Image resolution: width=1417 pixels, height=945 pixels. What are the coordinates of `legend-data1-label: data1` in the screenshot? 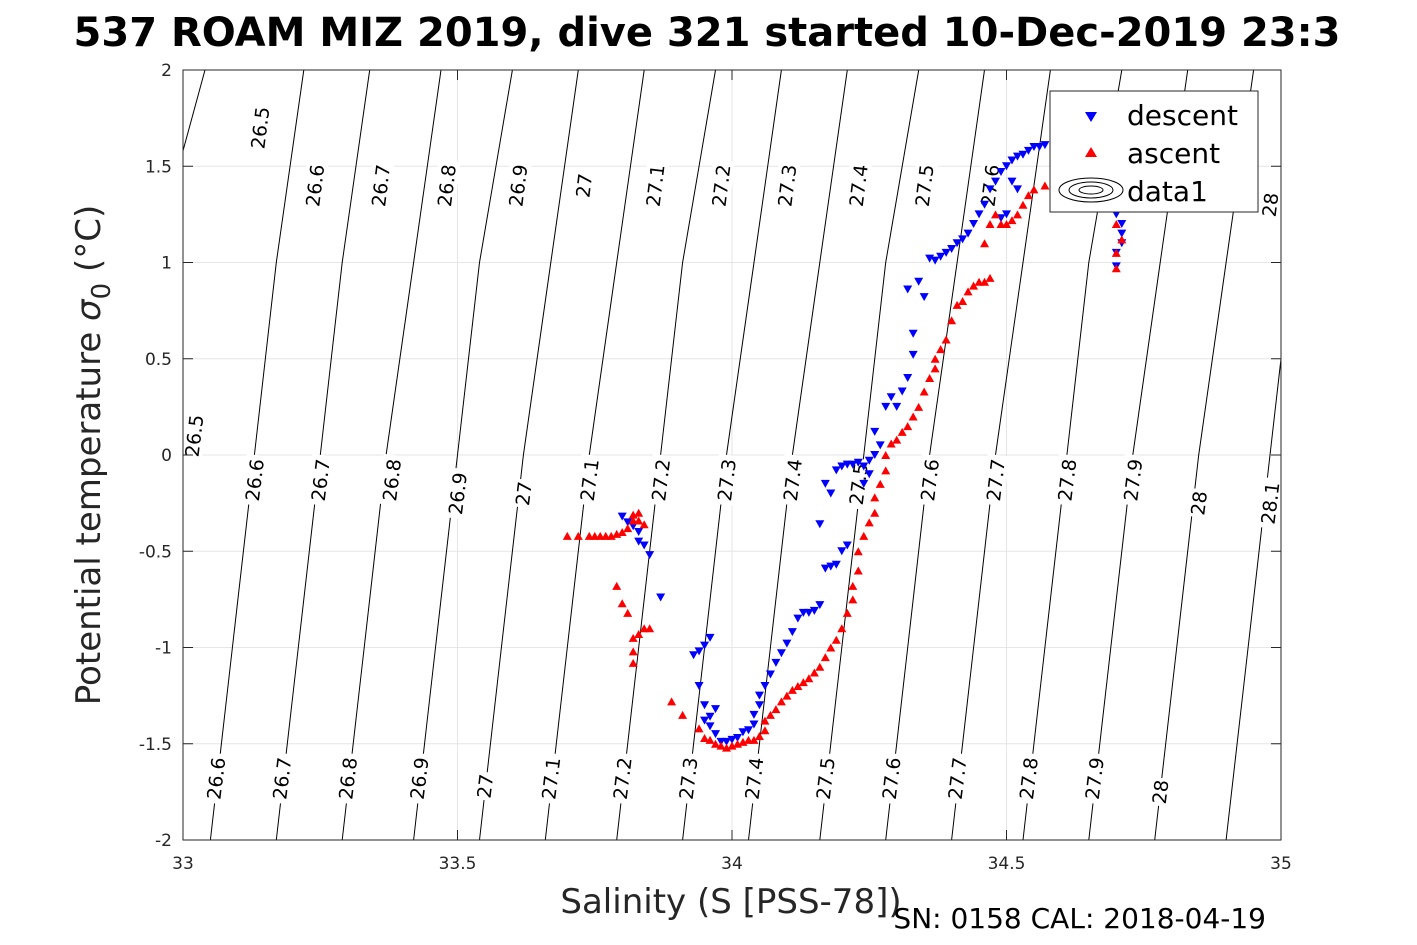 It's located at (1167, 191).